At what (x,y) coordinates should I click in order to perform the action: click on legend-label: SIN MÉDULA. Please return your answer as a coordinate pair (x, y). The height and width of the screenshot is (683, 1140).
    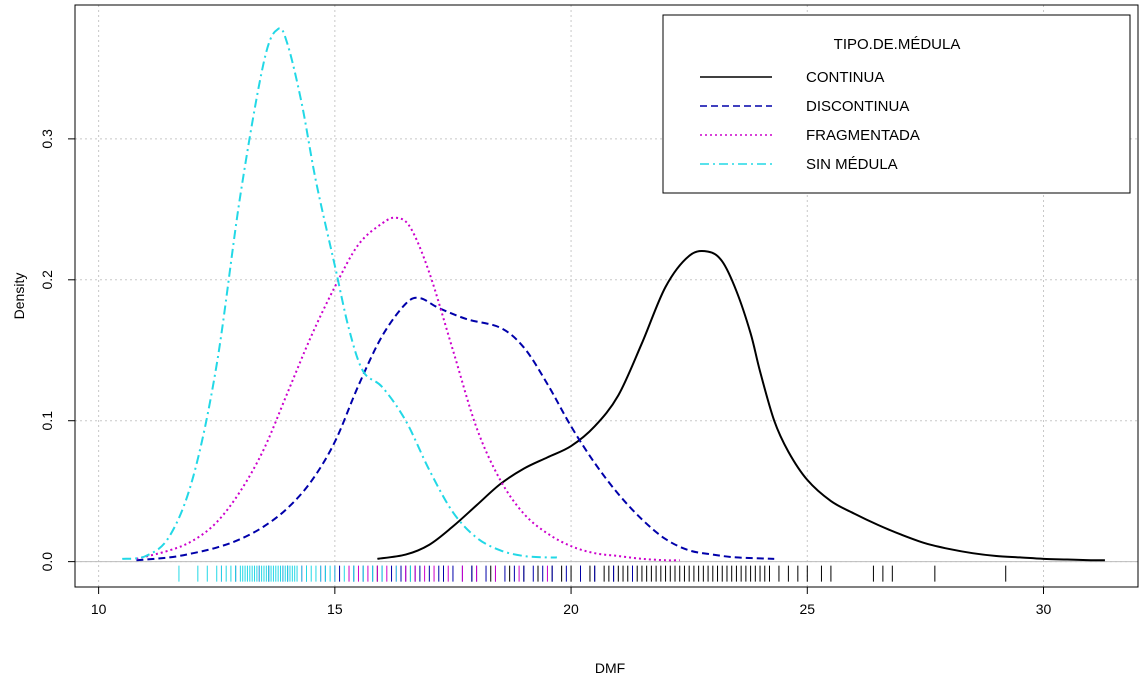
    Looking at the image, I should click on (852, 164).